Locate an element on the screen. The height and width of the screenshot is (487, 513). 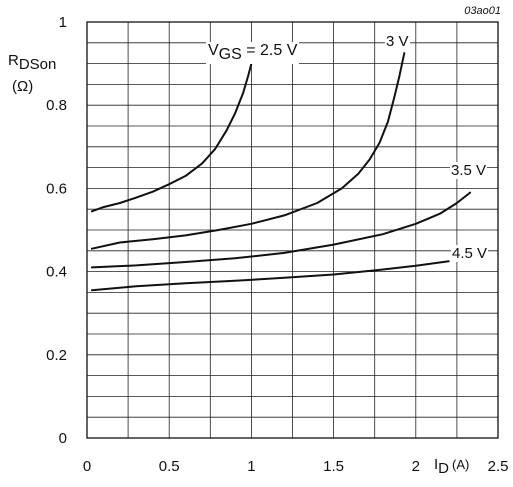
y-axis-unit: (Ω) is located at coordinates (23, 86).